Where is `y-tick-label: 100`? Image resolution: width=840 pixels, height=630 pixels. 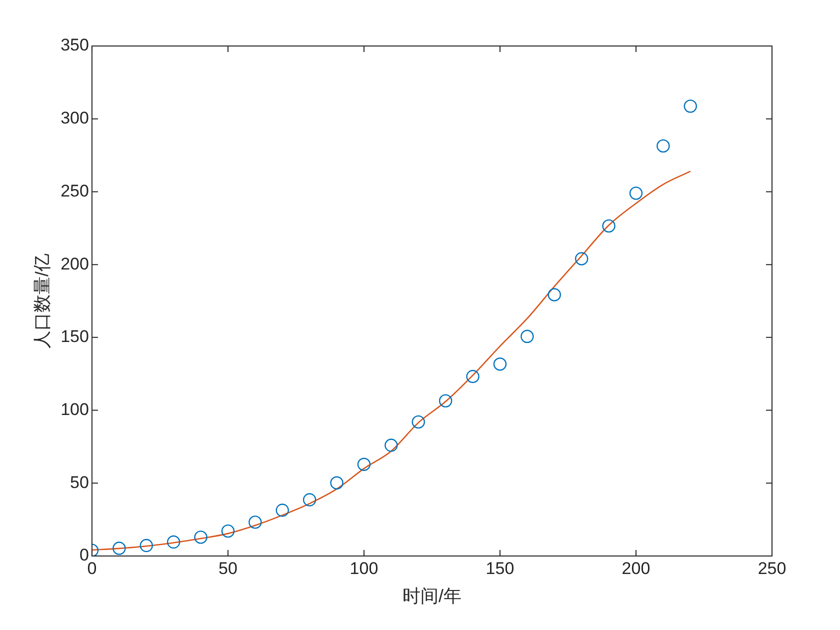
y-tick-label: 100 is located at coordinates (74, 409).